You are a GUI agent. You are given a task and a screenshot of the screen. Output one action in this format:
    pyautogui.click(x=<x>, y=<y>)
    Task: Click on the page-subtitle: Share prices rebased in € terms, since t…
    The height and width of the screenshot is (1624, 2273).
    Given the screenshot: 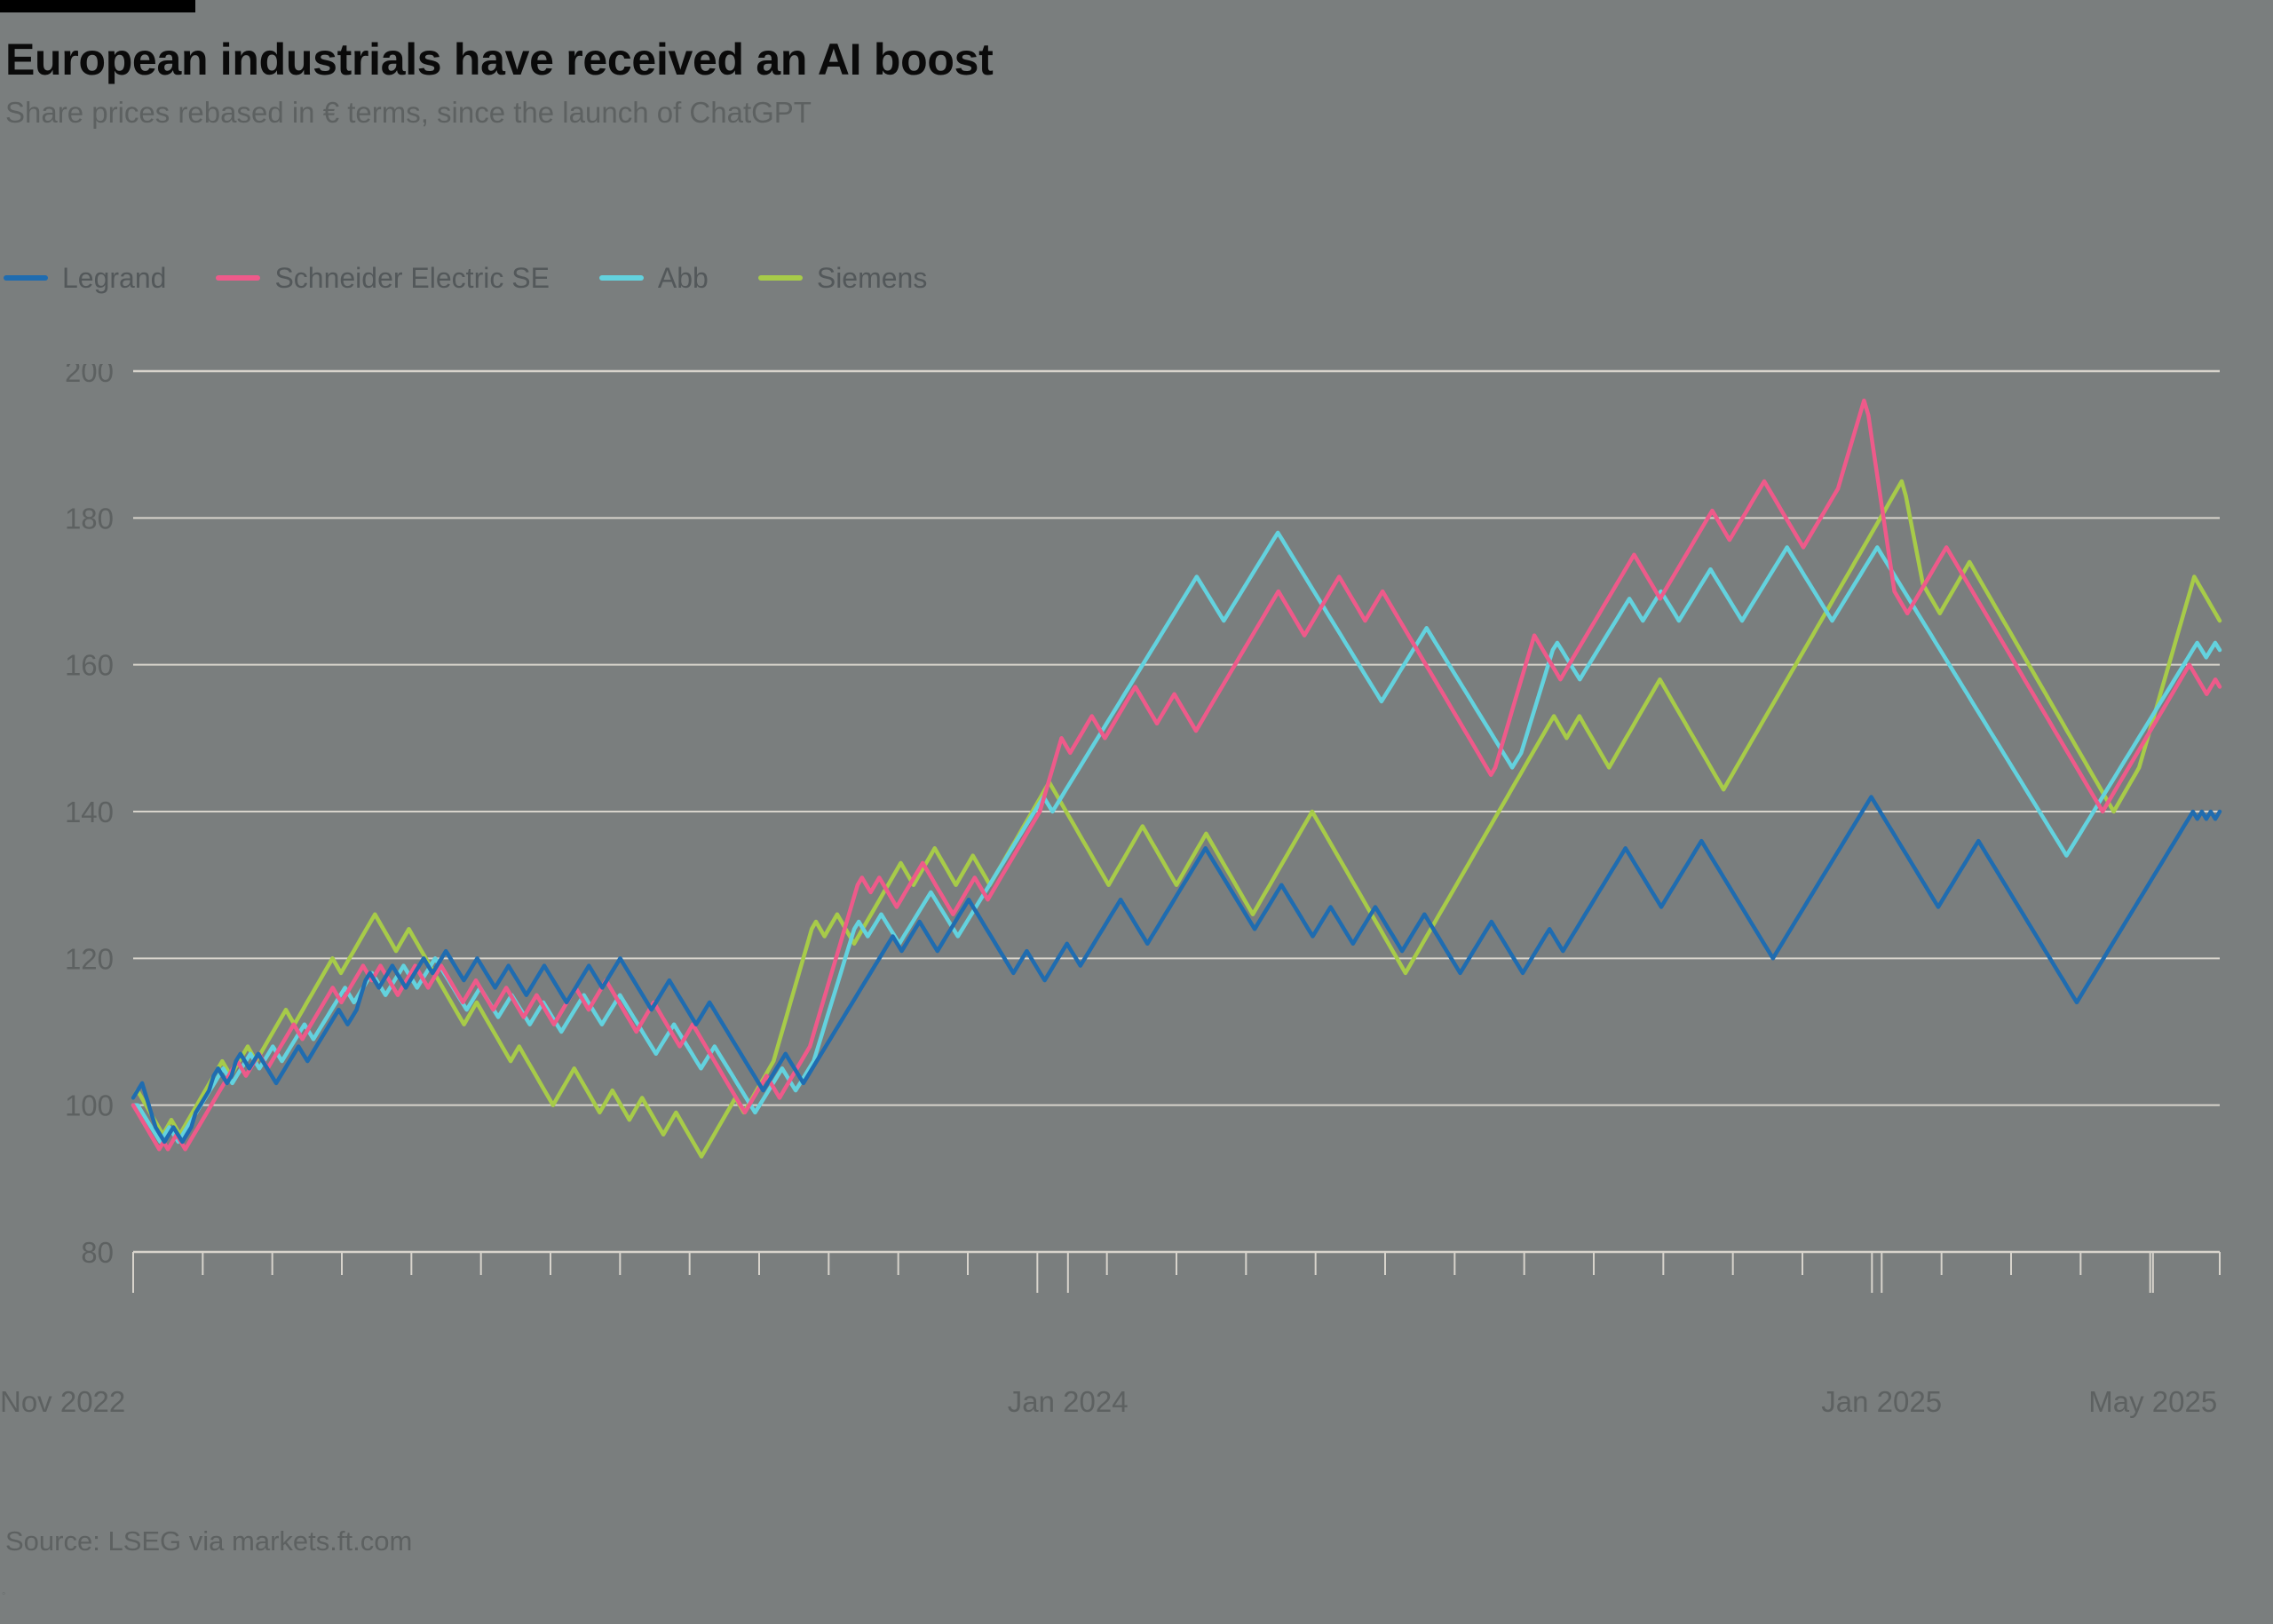 What is the action you would take?
    pyautogui.click(x=409, y=112)
    